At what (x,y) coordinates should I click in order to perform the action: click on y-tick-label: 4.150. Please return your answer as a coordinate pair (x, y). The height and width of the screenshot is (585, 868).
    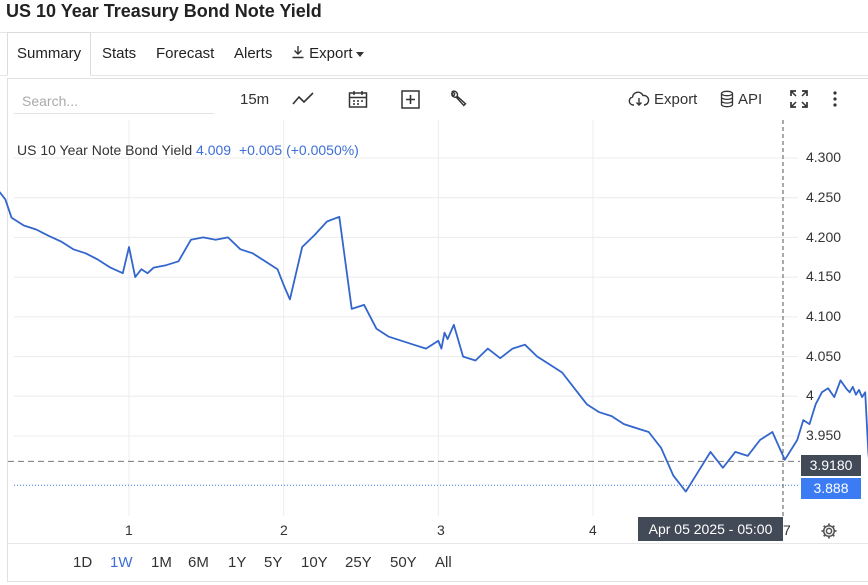
    Looking at the image, I should click on (824, 276).